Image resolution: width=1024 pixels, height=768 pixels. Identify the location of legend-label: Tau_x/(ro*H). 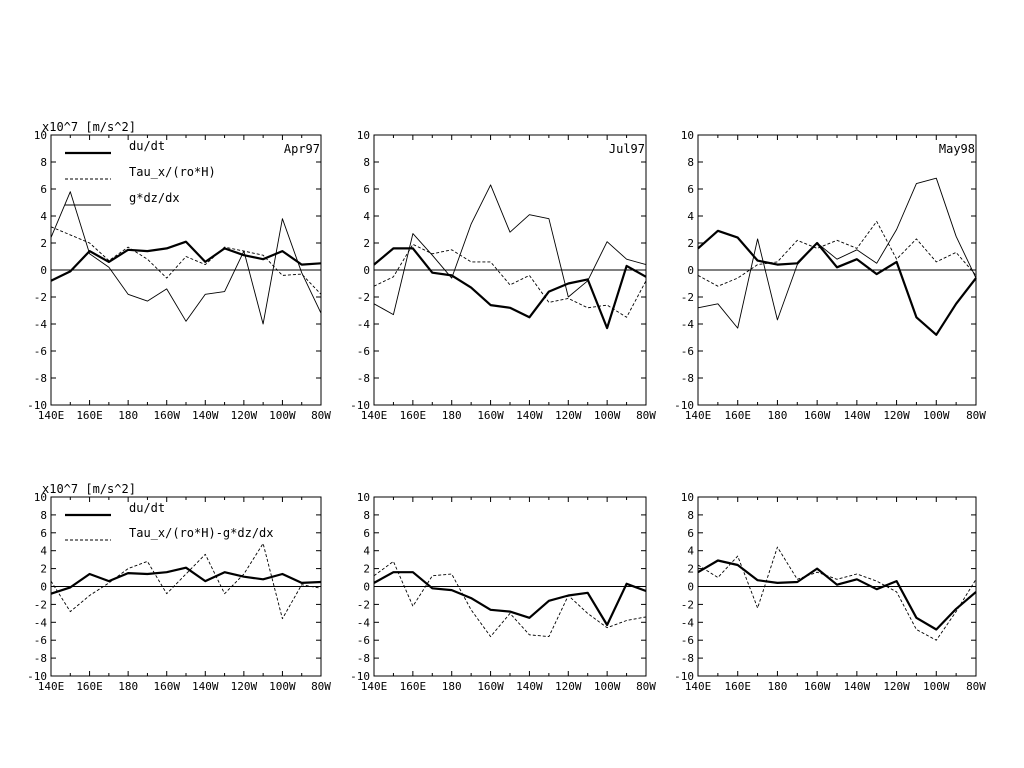
(172, 172).